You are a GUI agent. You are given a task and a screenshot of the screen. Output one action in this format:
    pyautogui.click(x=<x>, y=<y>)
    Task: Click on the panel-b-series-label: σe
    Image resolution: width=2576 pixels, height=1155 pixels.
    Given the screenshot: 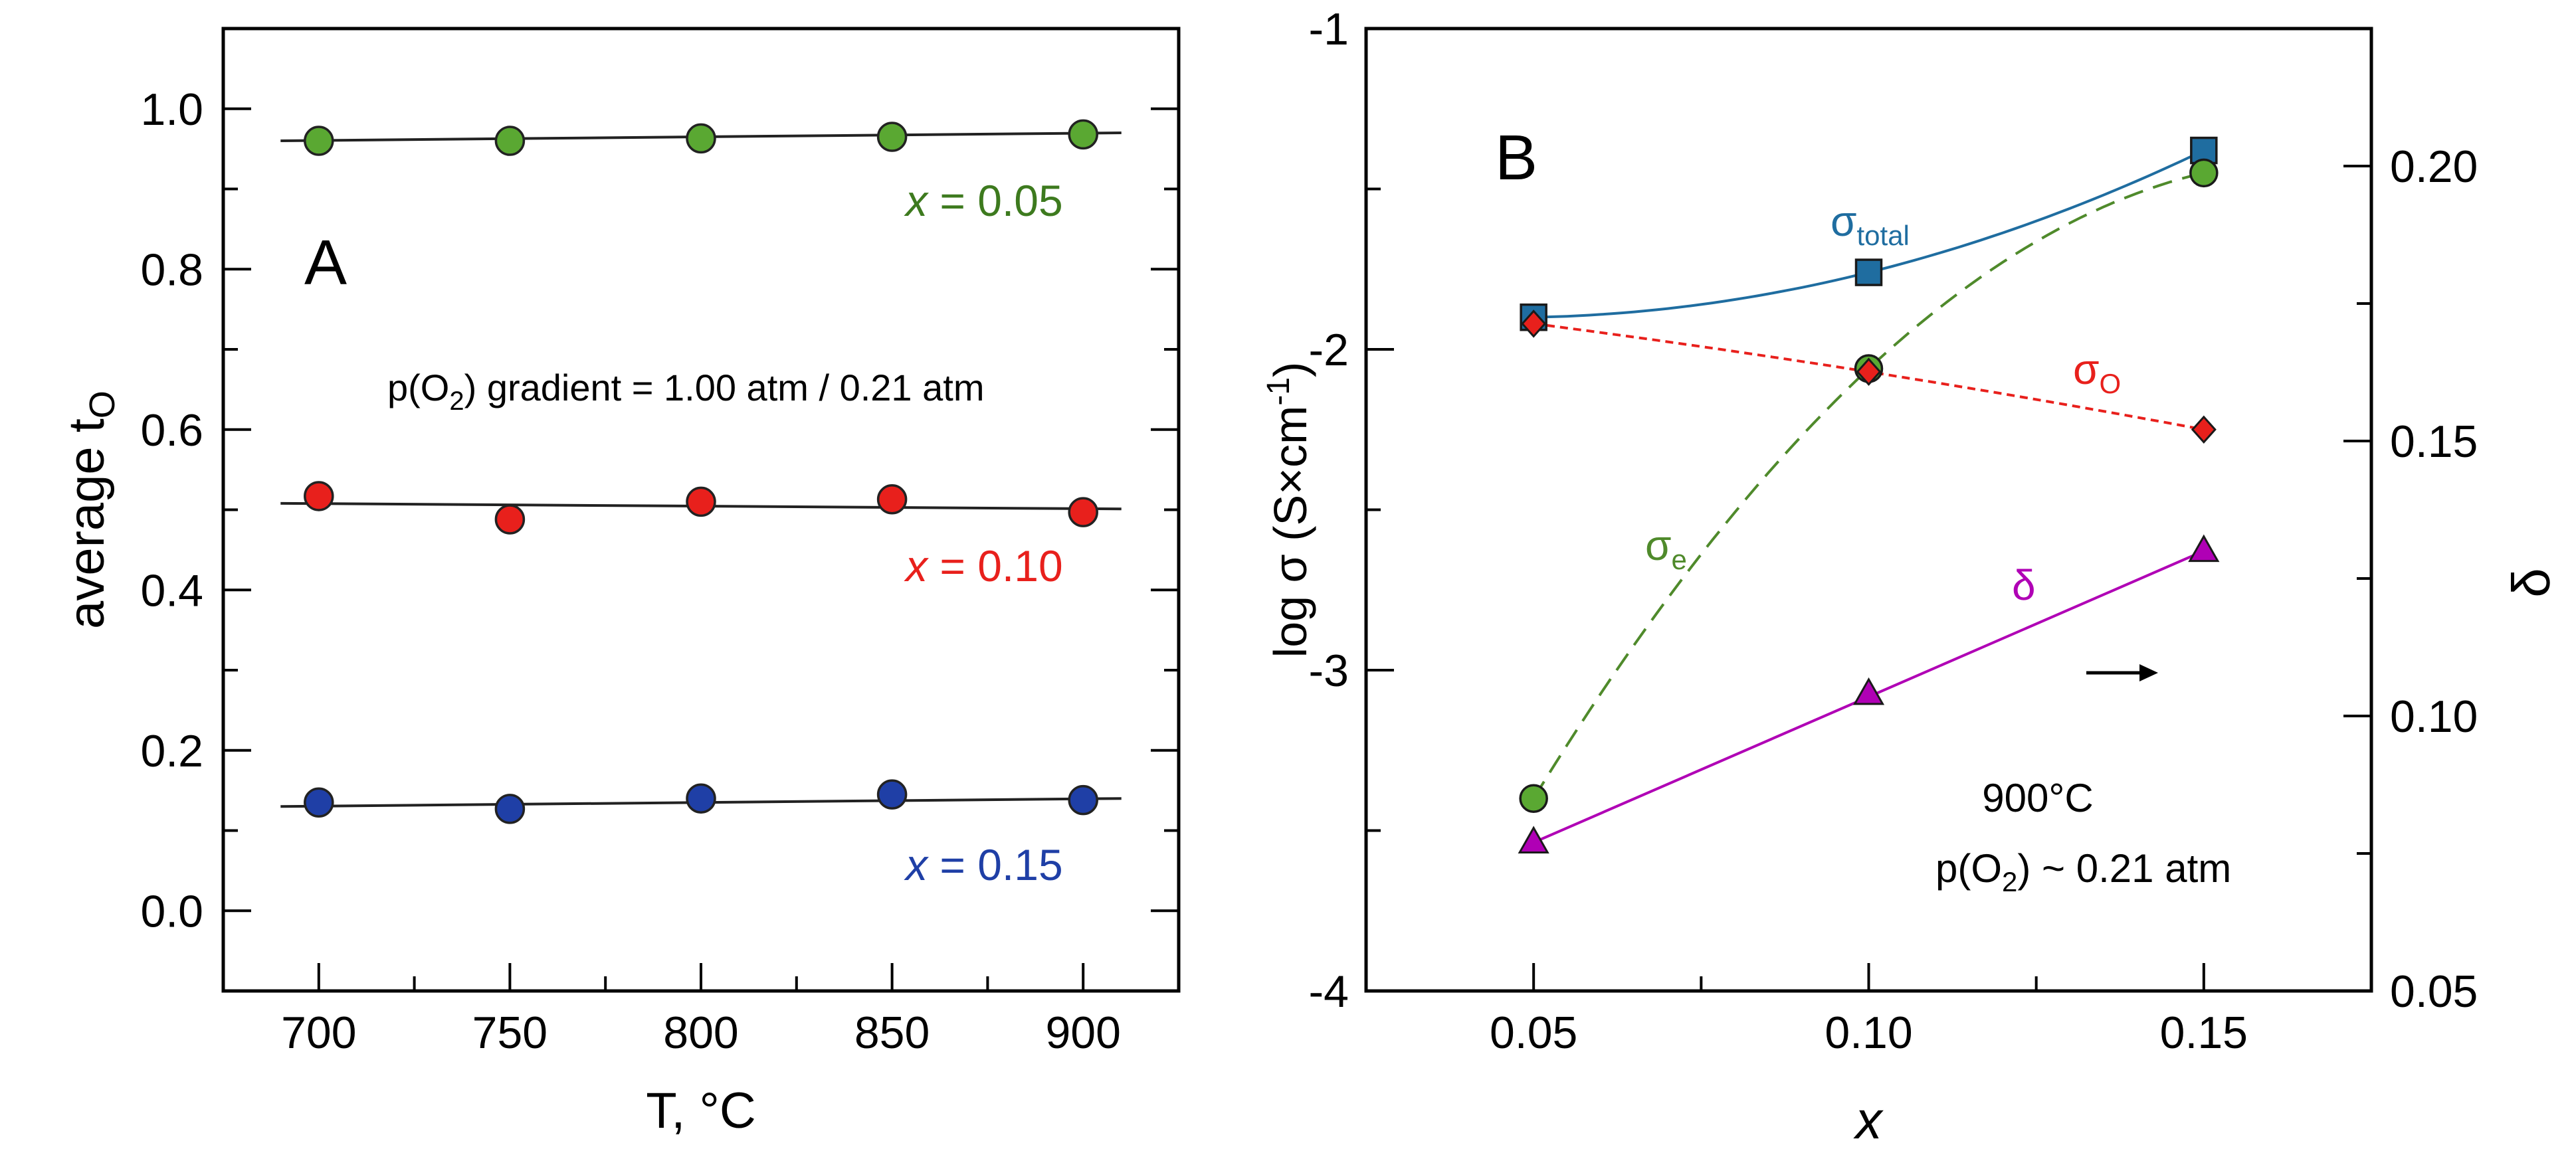 What is the action you would take?
    pyautogui.click(x=1666, y=548)
    